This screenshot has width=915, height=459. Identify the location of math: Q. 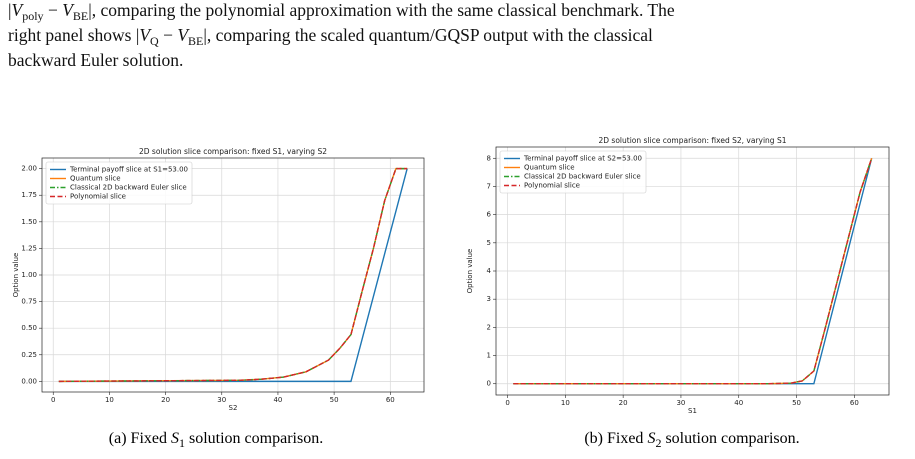
(154, 41).